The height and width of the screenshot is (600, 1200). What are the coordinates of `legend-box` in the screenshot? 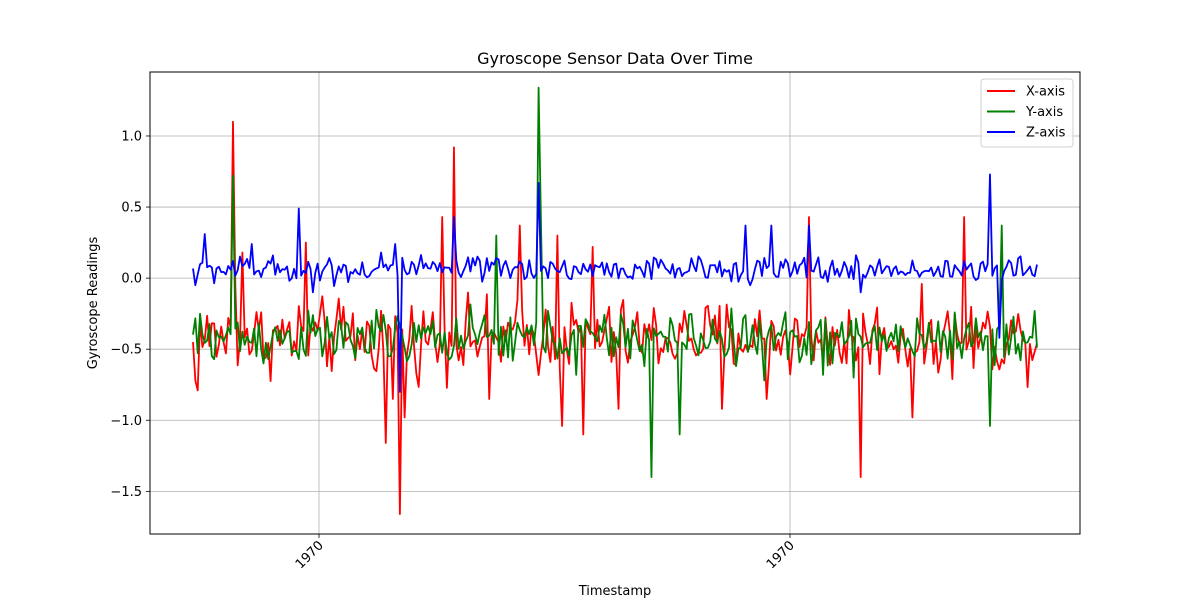 It's located at (1027, 113).